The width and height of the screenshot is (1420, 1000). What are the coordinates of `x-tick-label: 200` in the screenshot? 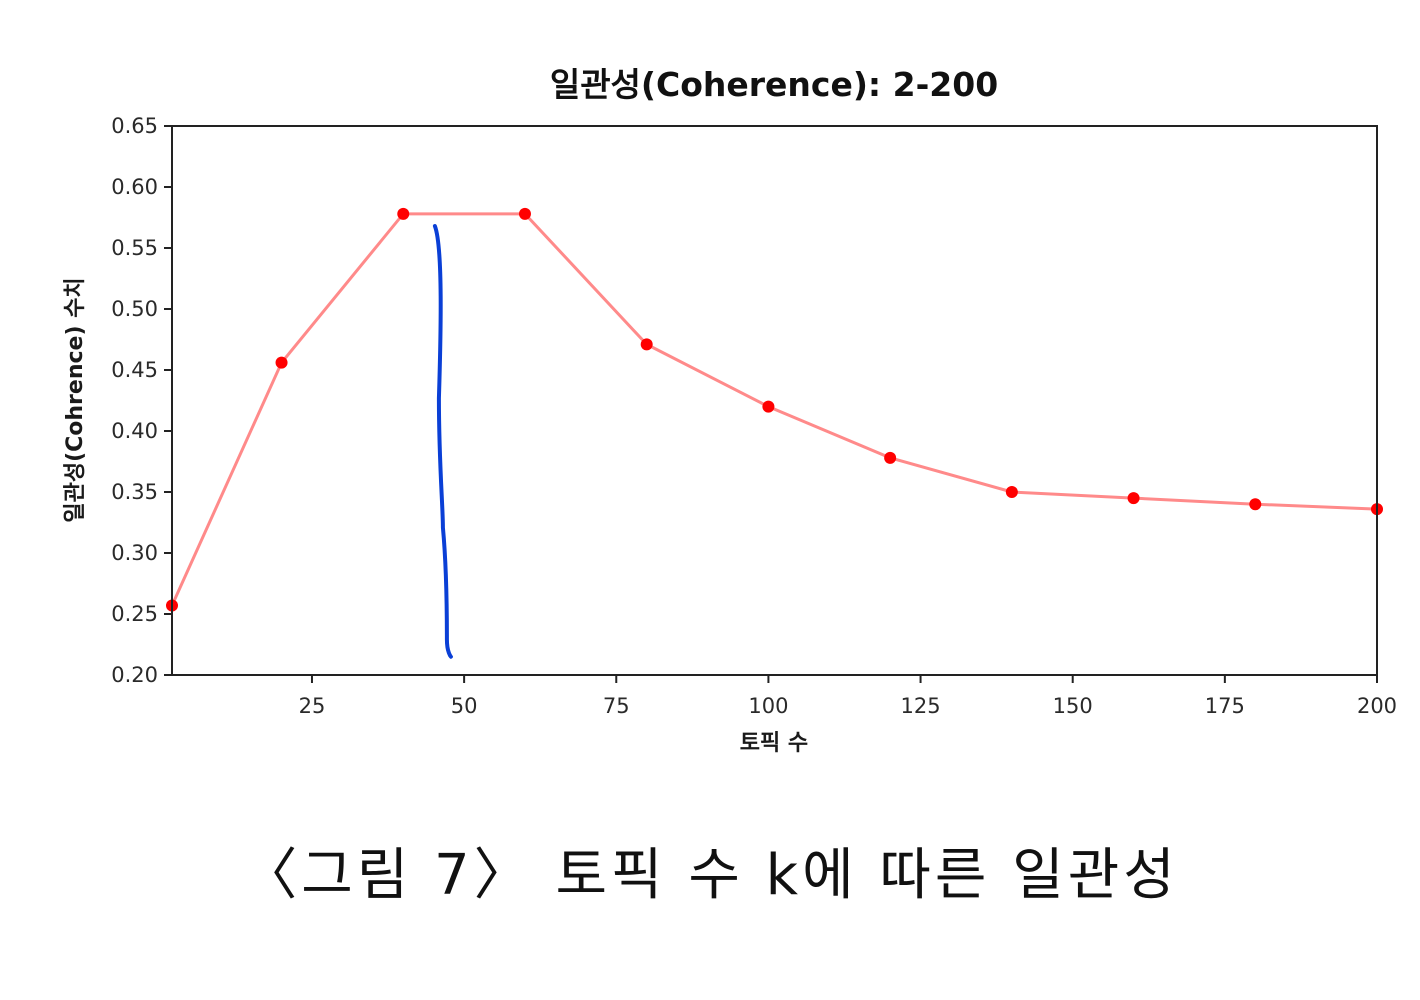 It's located at (1377, 706).